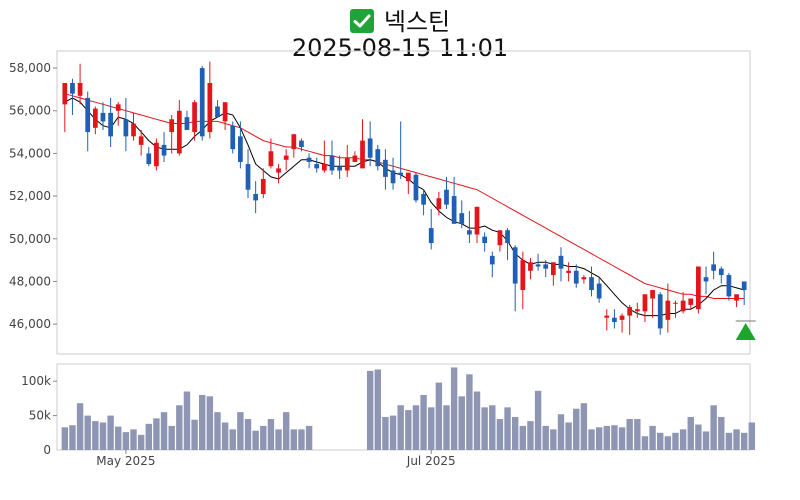 The image size is (800, 500). I want to click on buy-signal-icon, so click(745, 331).